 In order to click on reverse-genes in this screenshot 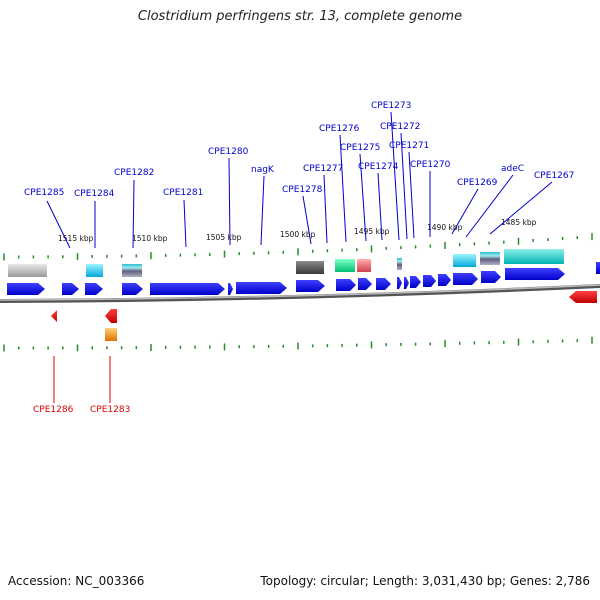, I will do `click(324, 316)`.